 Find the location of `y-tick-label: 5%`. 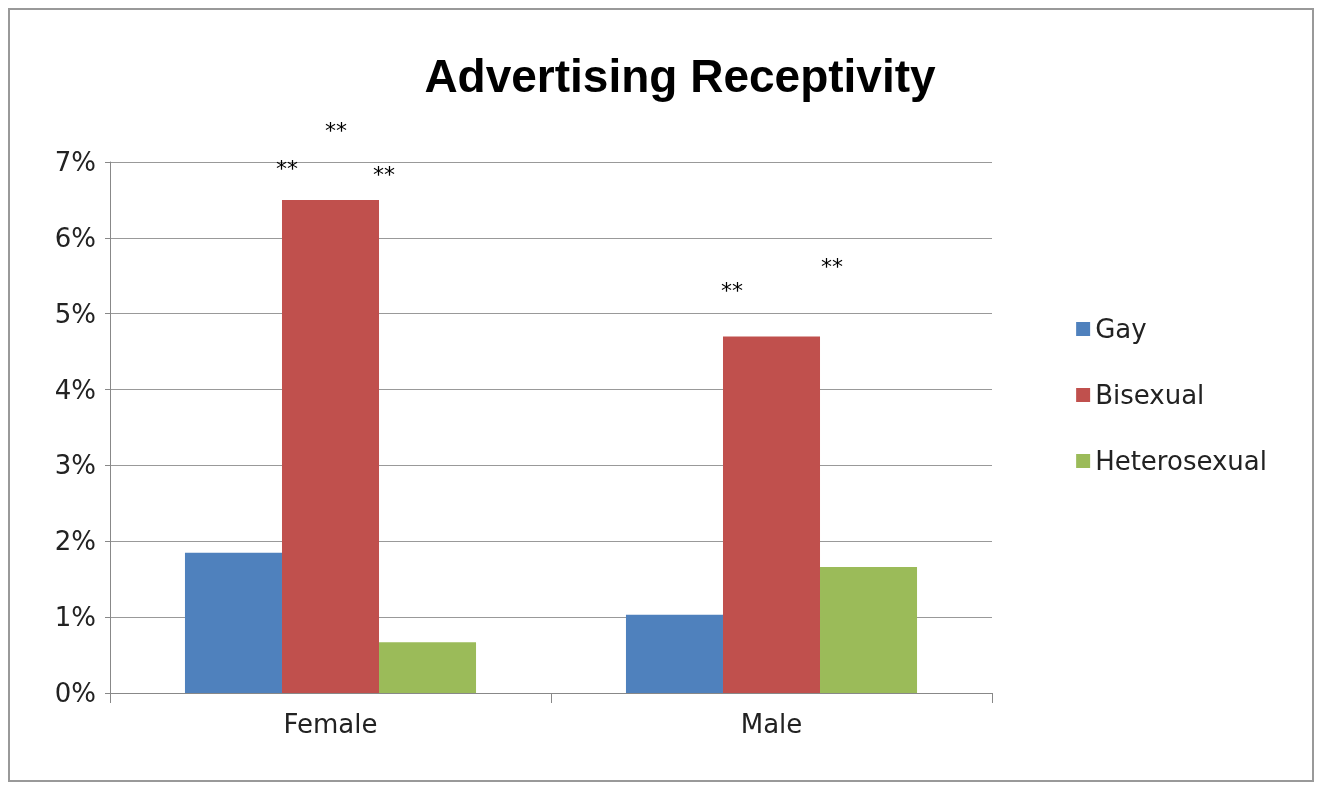

y-tick-label: 5% is located at coordinates (75, 313).